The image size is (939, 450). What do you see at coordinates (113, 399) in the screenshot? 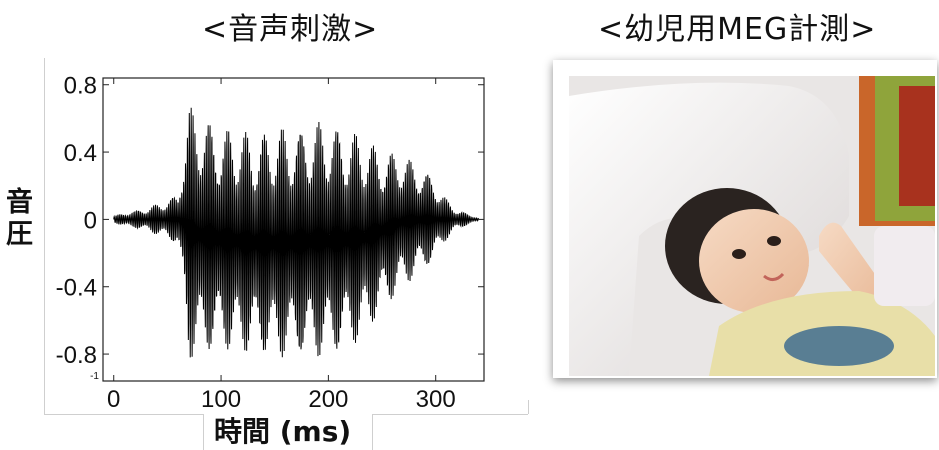
I see `x-tick-label: 0` at bounding box center [113, 399].